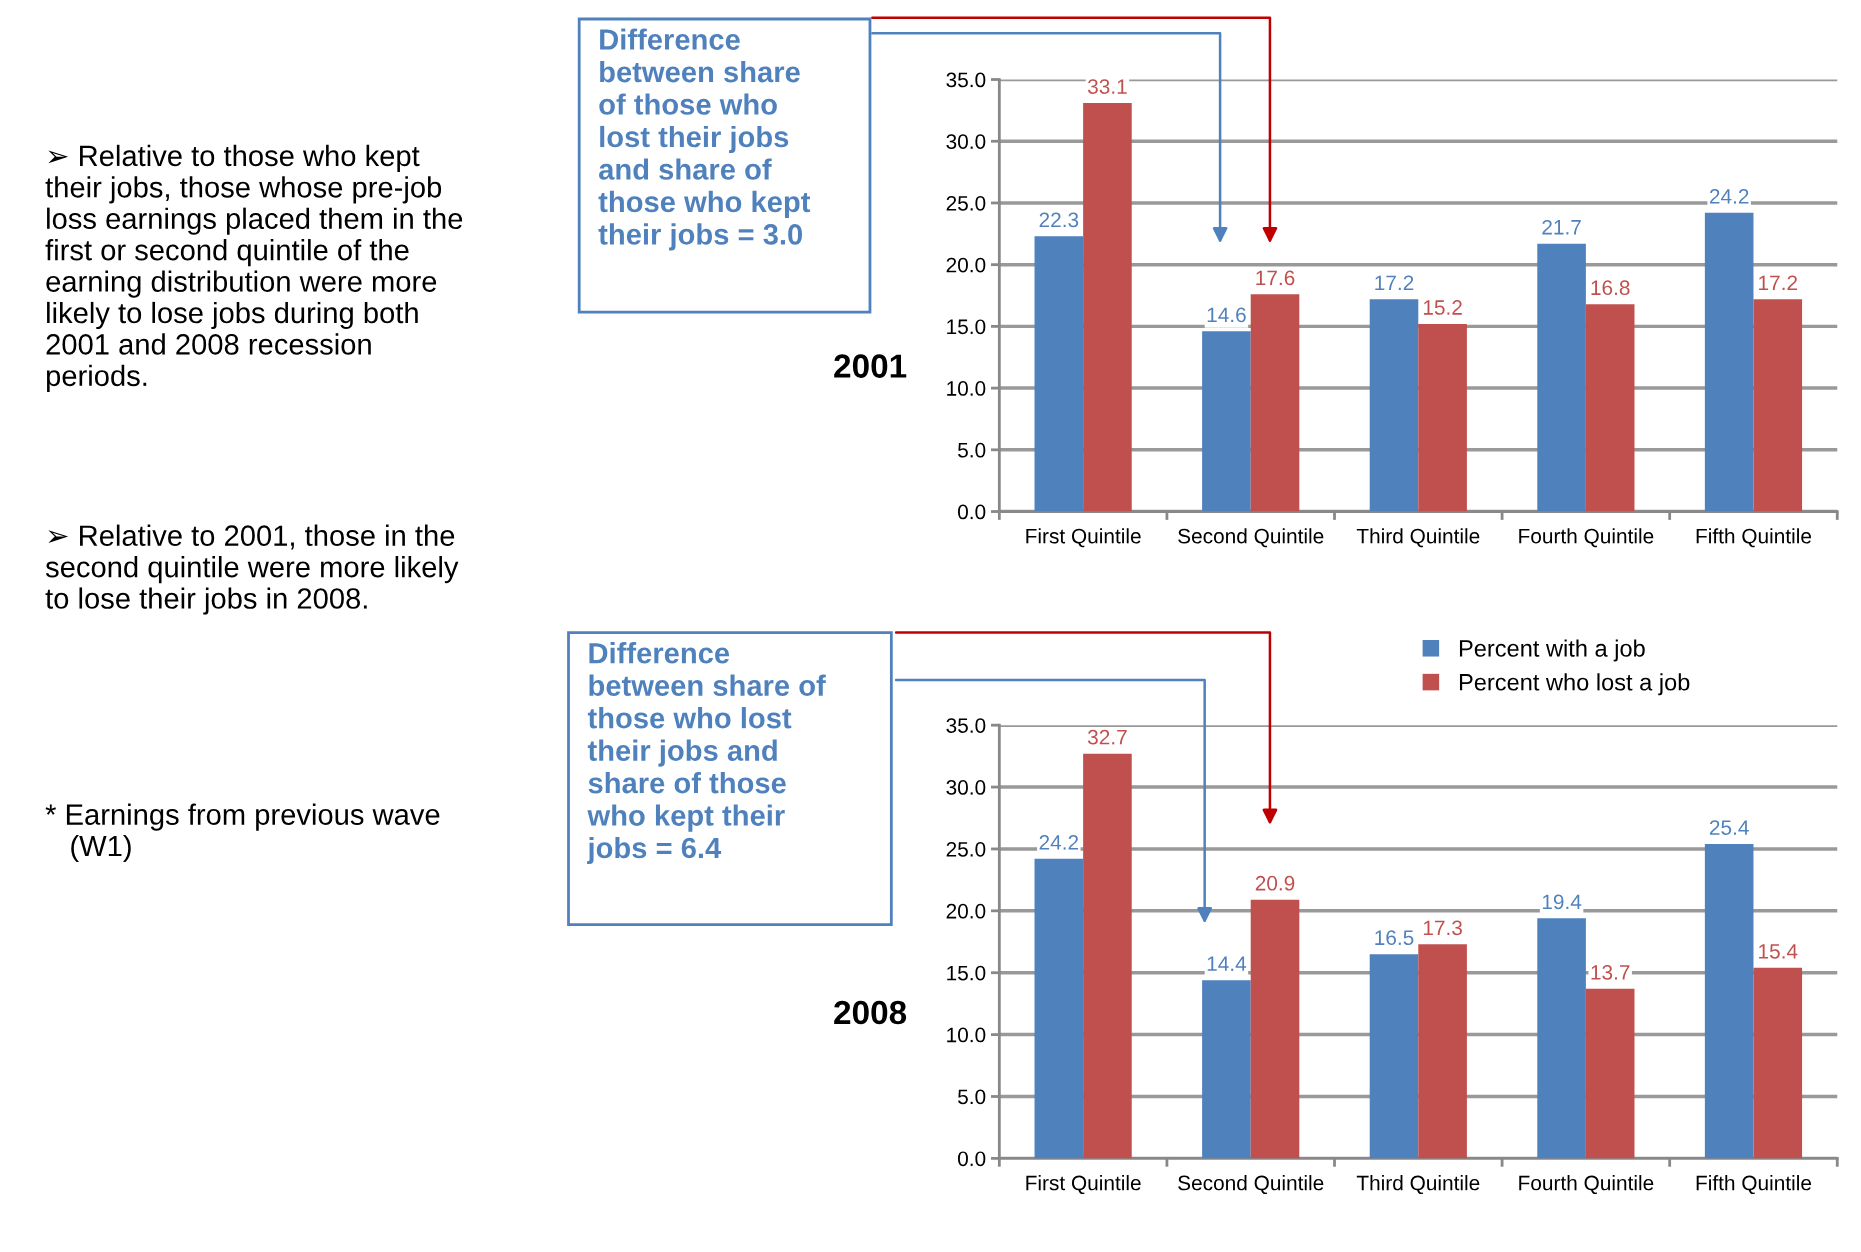 This screenshot has width=1861, height=1252. Describe the element at coordinates (242, 833) in the screenshot. I see `text: * Earnings from previous wave (W1)` at that location.